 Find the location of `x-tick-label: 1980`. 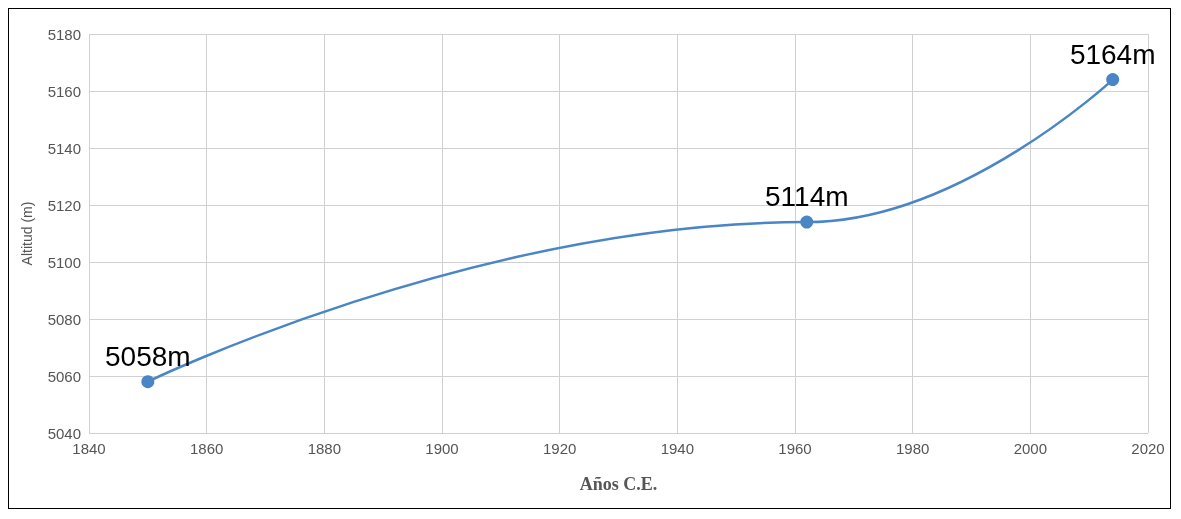

x-tick-label: 1980 is located at coordinates (912, 448).